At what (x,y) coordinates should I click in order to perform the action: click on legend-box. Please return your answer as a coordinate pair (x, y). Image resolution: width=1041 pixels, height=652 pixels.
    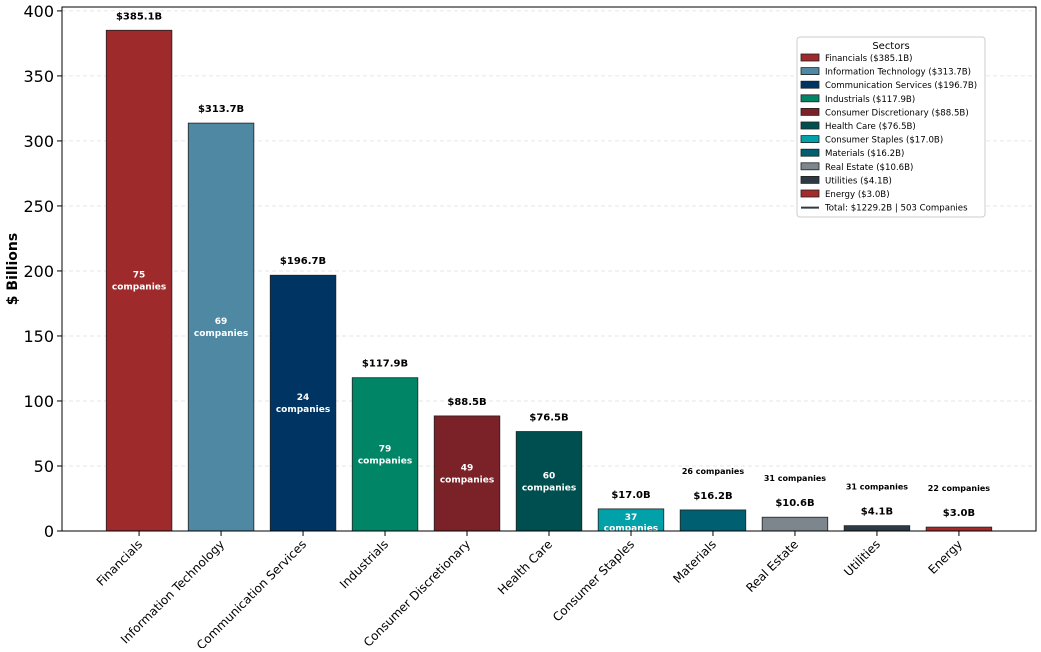
    Looking at the image, I should click on (891, 127).